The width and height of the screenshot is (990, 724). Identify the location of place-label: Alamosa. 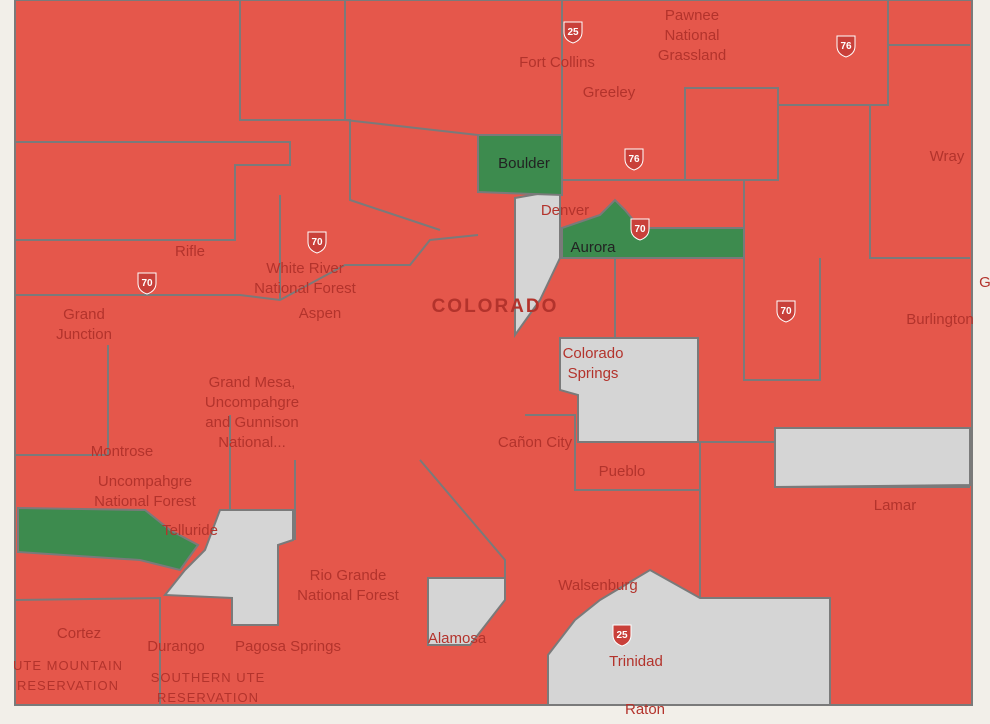
(457, 638).